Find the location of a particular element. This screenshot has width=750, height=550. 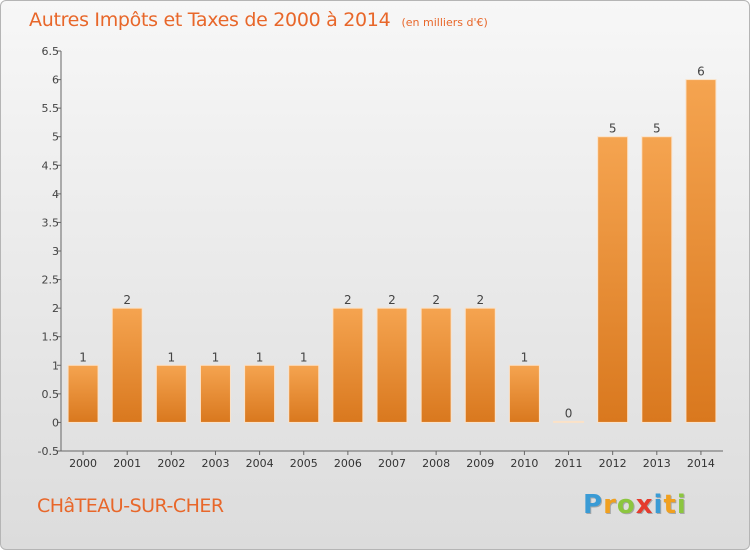

y-tick-label: 3.5 is located at coordinates (51, 222).